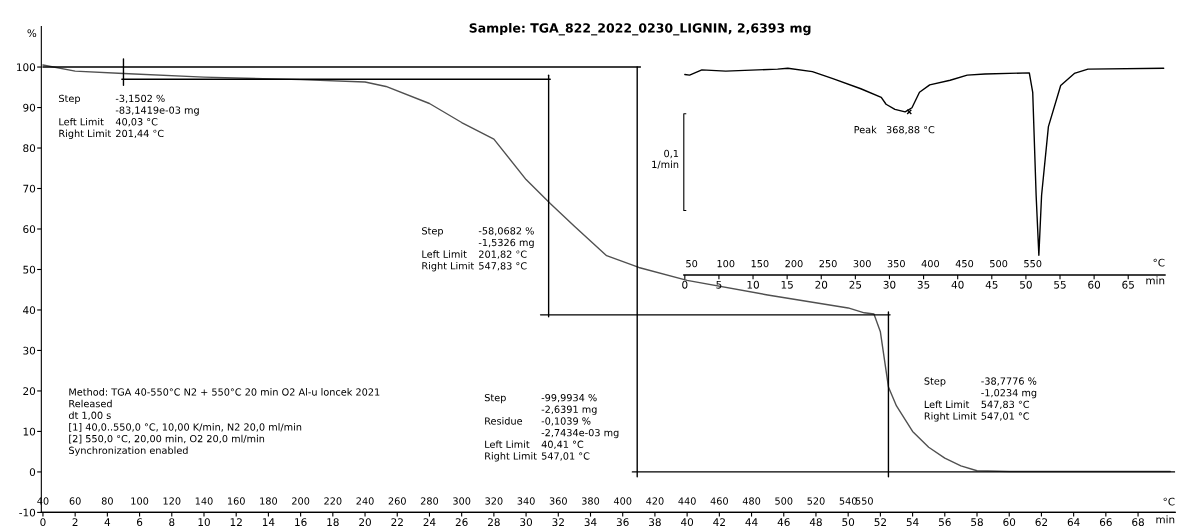  What do you see at coordinates (27, 512) in the screenshot?
I see `y-tick-label: -10` at bounding box center [27, 512].